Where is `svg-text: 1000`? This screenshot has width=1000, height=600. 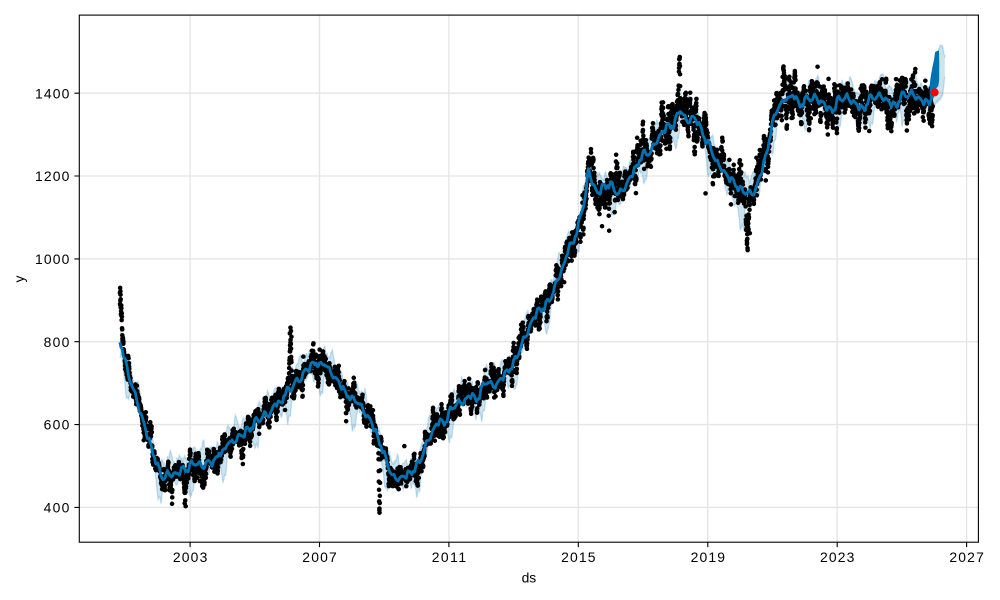
svg-text: 1000 is located at coordinates (52, 259).